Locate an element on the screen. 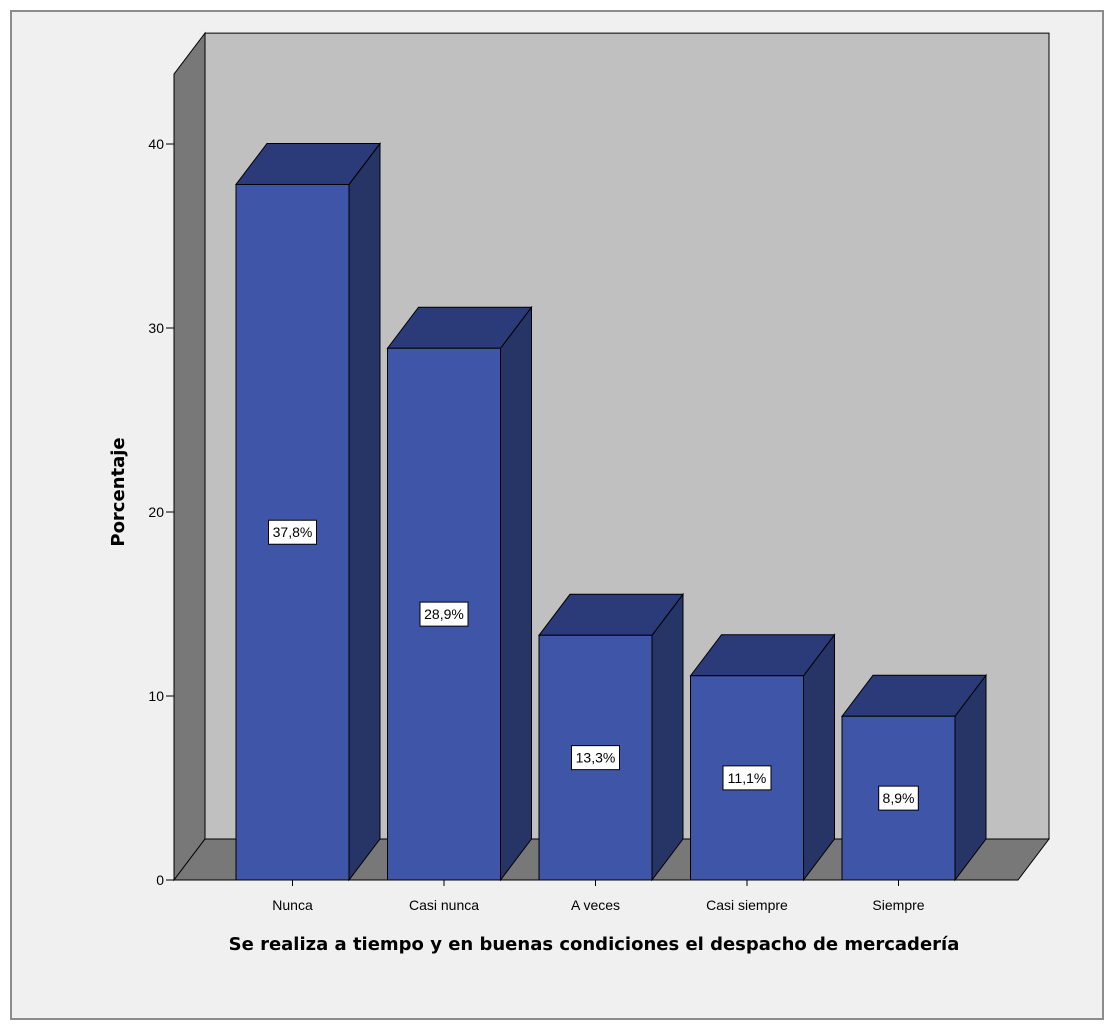 The height and width of the screenshot is (1028, 1104). y-tick-label: 30 is located at coordinates (156, 328).